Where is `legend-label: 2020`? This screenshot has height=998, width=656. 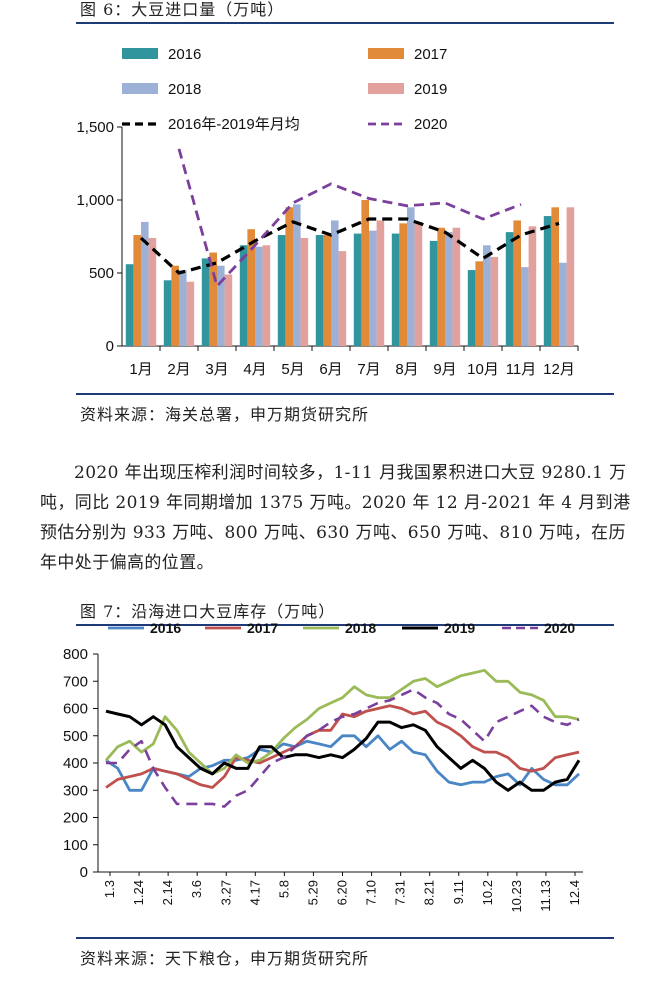
legend-label: 2020 is located at coordinates (430, 124).